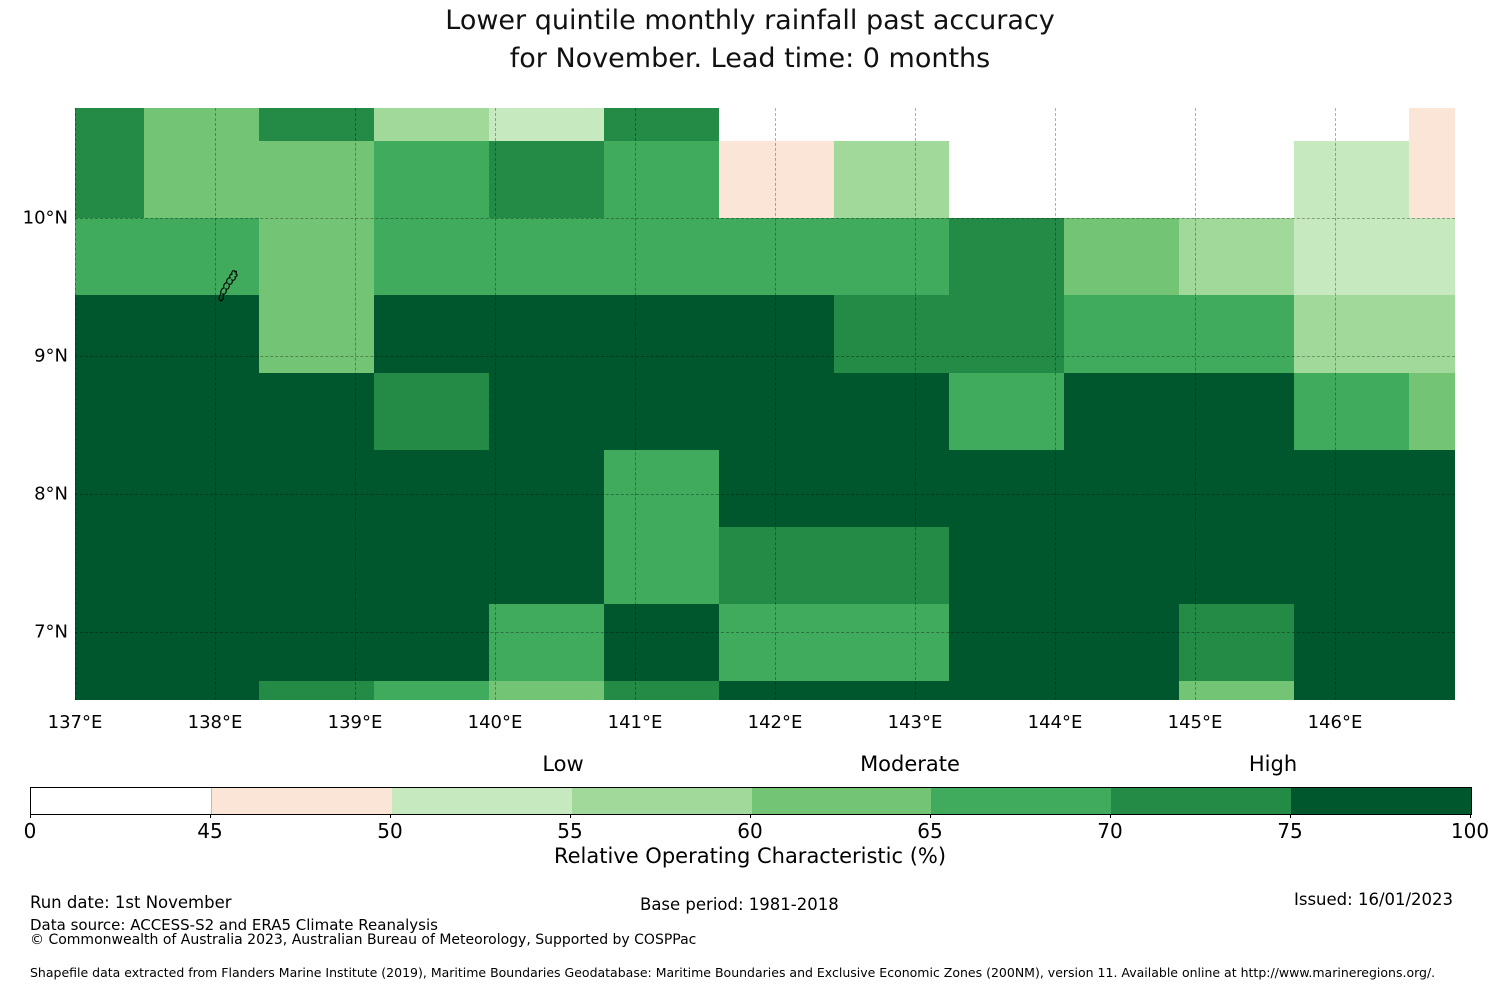 The height and width of the screenshot is (990, 1500). I want to click on y-tick-label: 10°N, so click(45, 218).